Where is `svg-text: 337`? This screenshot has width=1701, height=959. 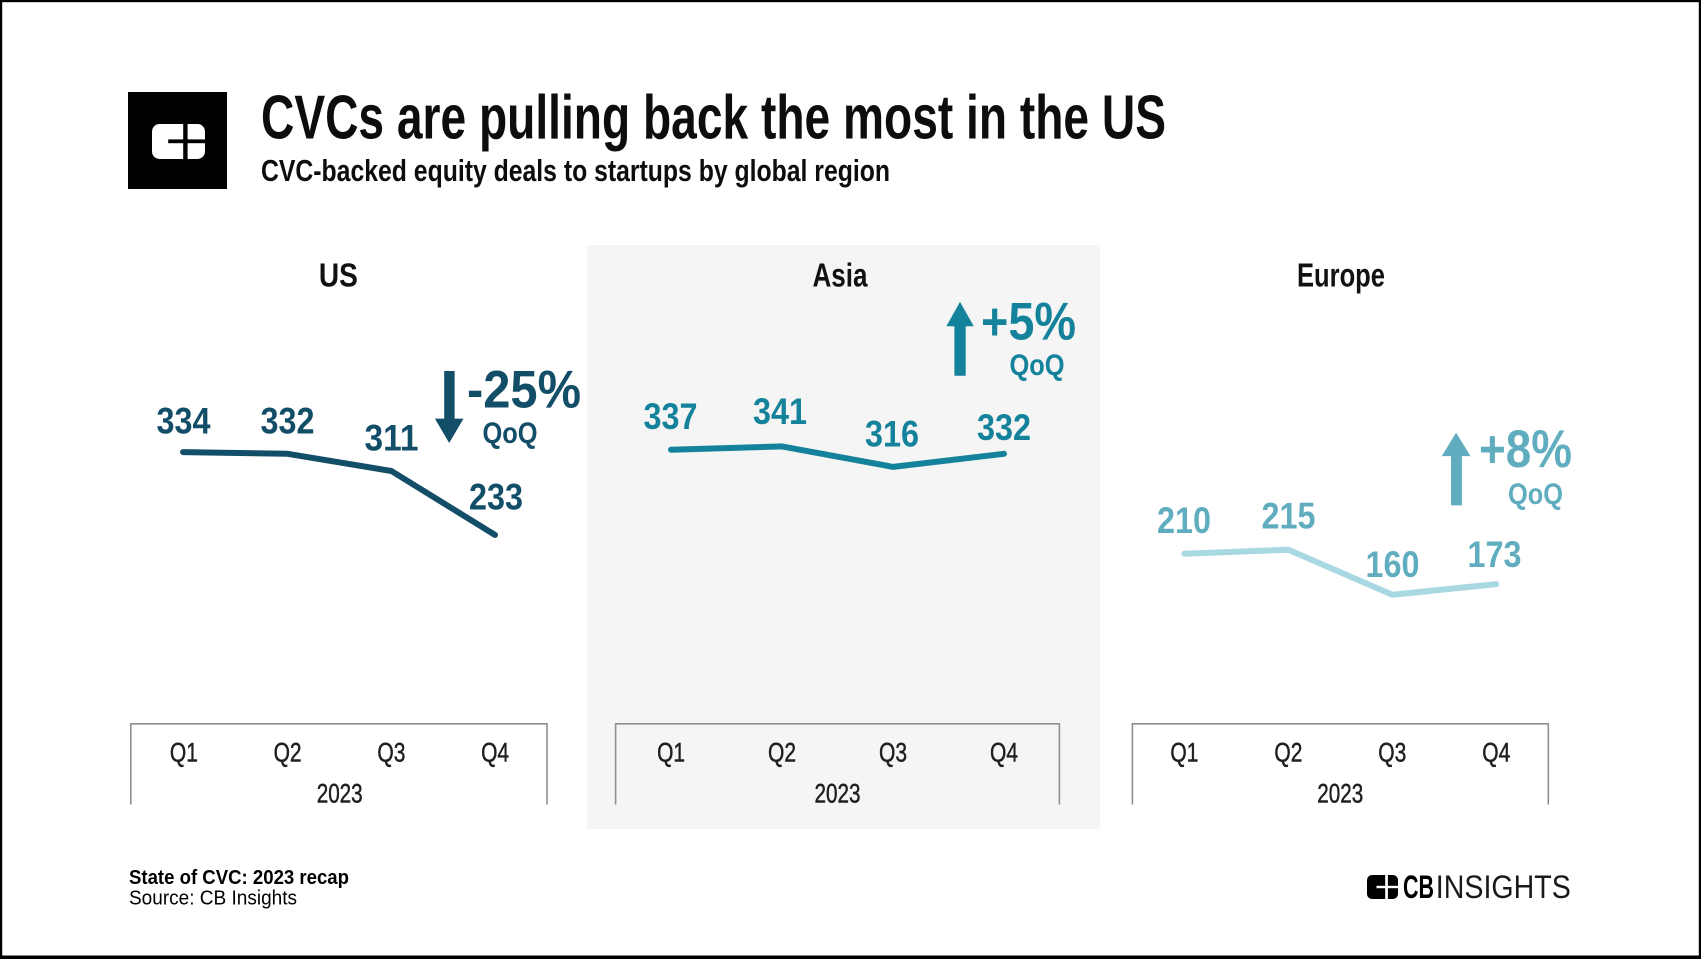
svg-text: 337 is located at coordinates (671, 416).